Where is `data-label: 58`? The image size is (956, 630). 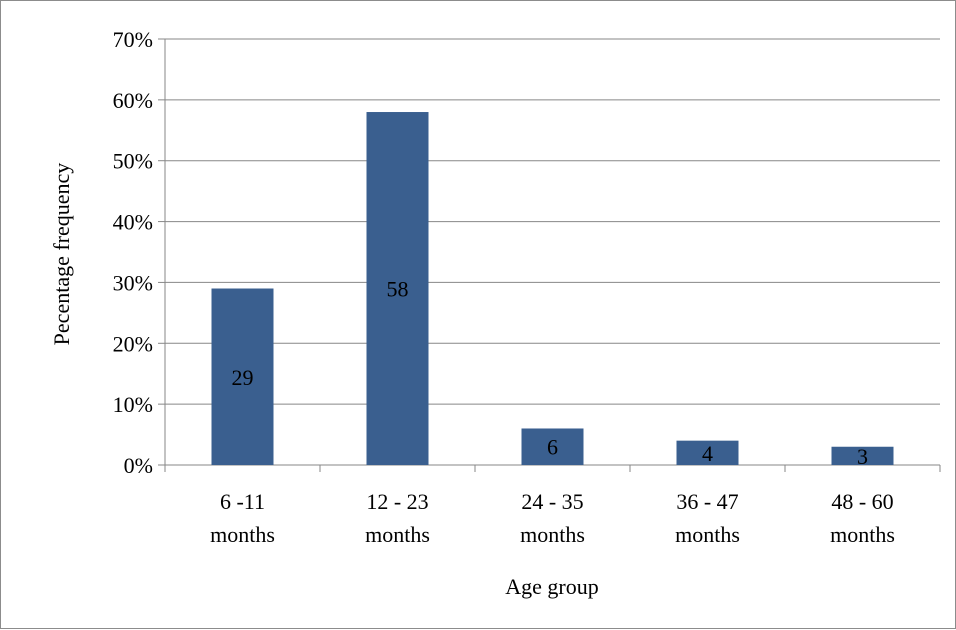
data-label: 58 is located at coordinates (398, 289).